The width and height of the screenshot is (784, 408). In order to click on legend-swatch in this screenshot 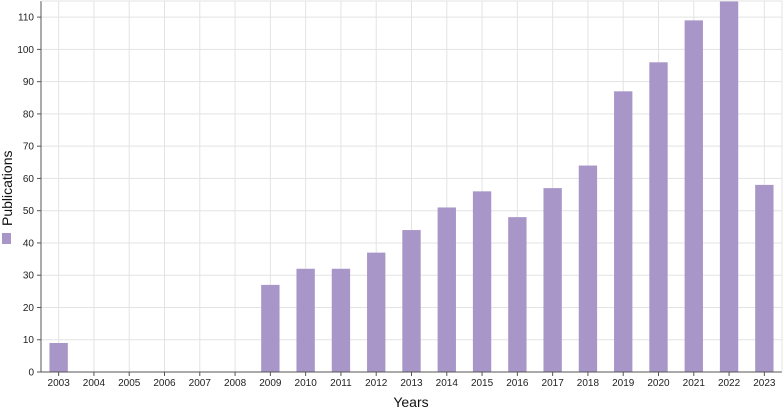, I will do `click(6, 238)`.